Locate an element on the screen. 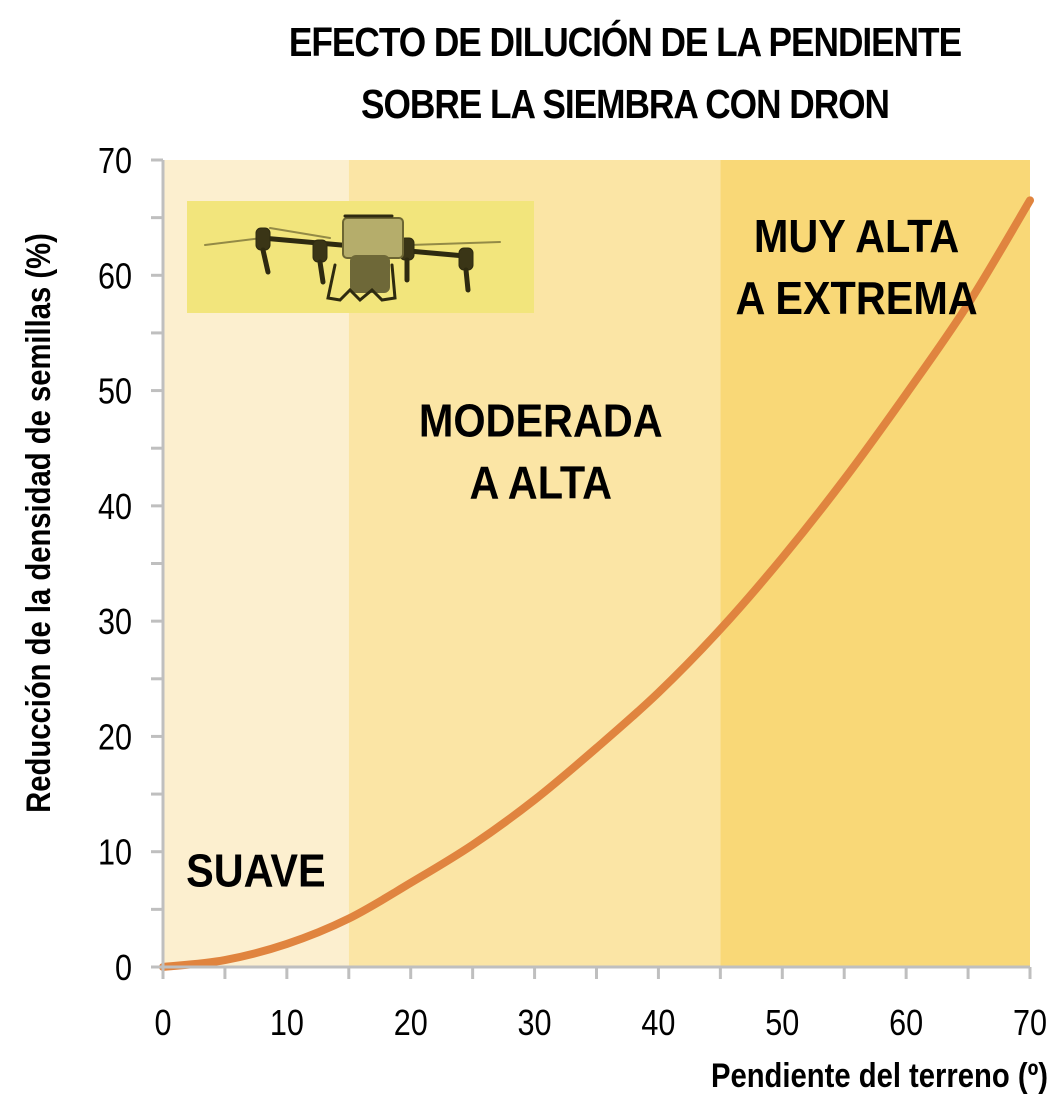 Image resolution: width=1060 pixels, height=1116 pixels. region-label-0: SUAVE is located at coordinates (256, 871).